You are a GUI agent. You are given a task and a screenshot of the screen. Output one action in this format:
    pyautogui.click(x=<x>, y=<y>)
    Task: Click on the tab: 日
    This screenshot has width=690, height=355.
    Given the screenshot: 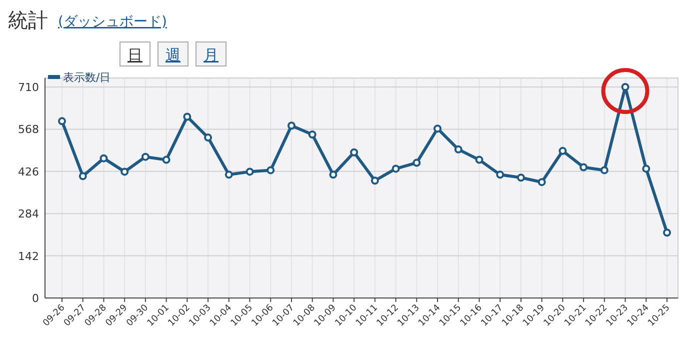 What is the action you would take?
    pyautogui.click(x=135, y=54)
    